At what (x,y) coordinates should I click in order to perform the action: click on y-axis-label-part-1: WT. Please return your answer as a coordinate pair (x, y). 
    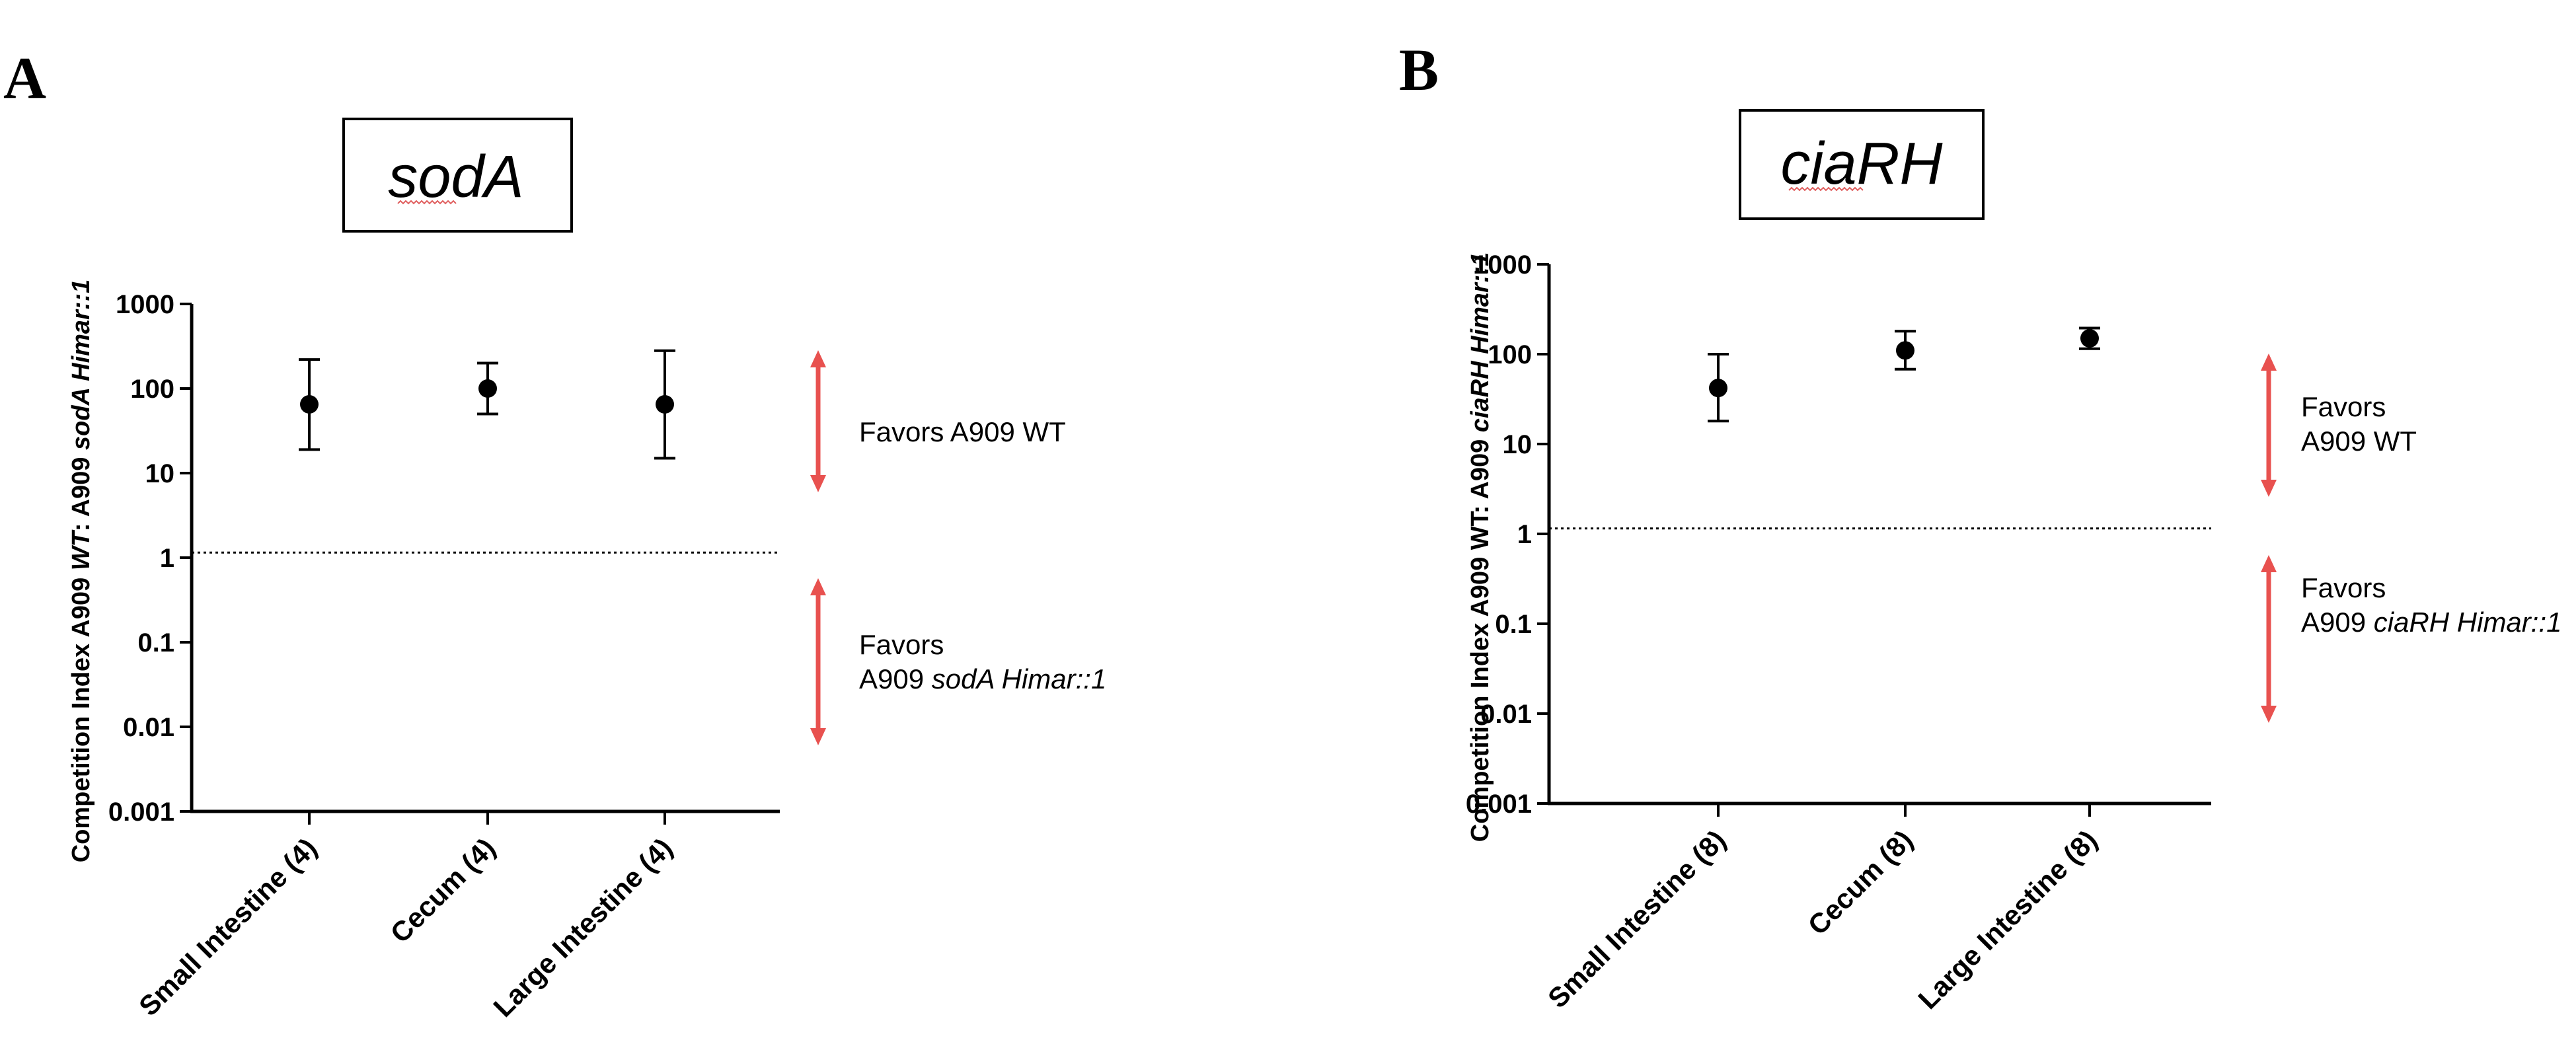
    Looking at the image, I should click on (81, 549).